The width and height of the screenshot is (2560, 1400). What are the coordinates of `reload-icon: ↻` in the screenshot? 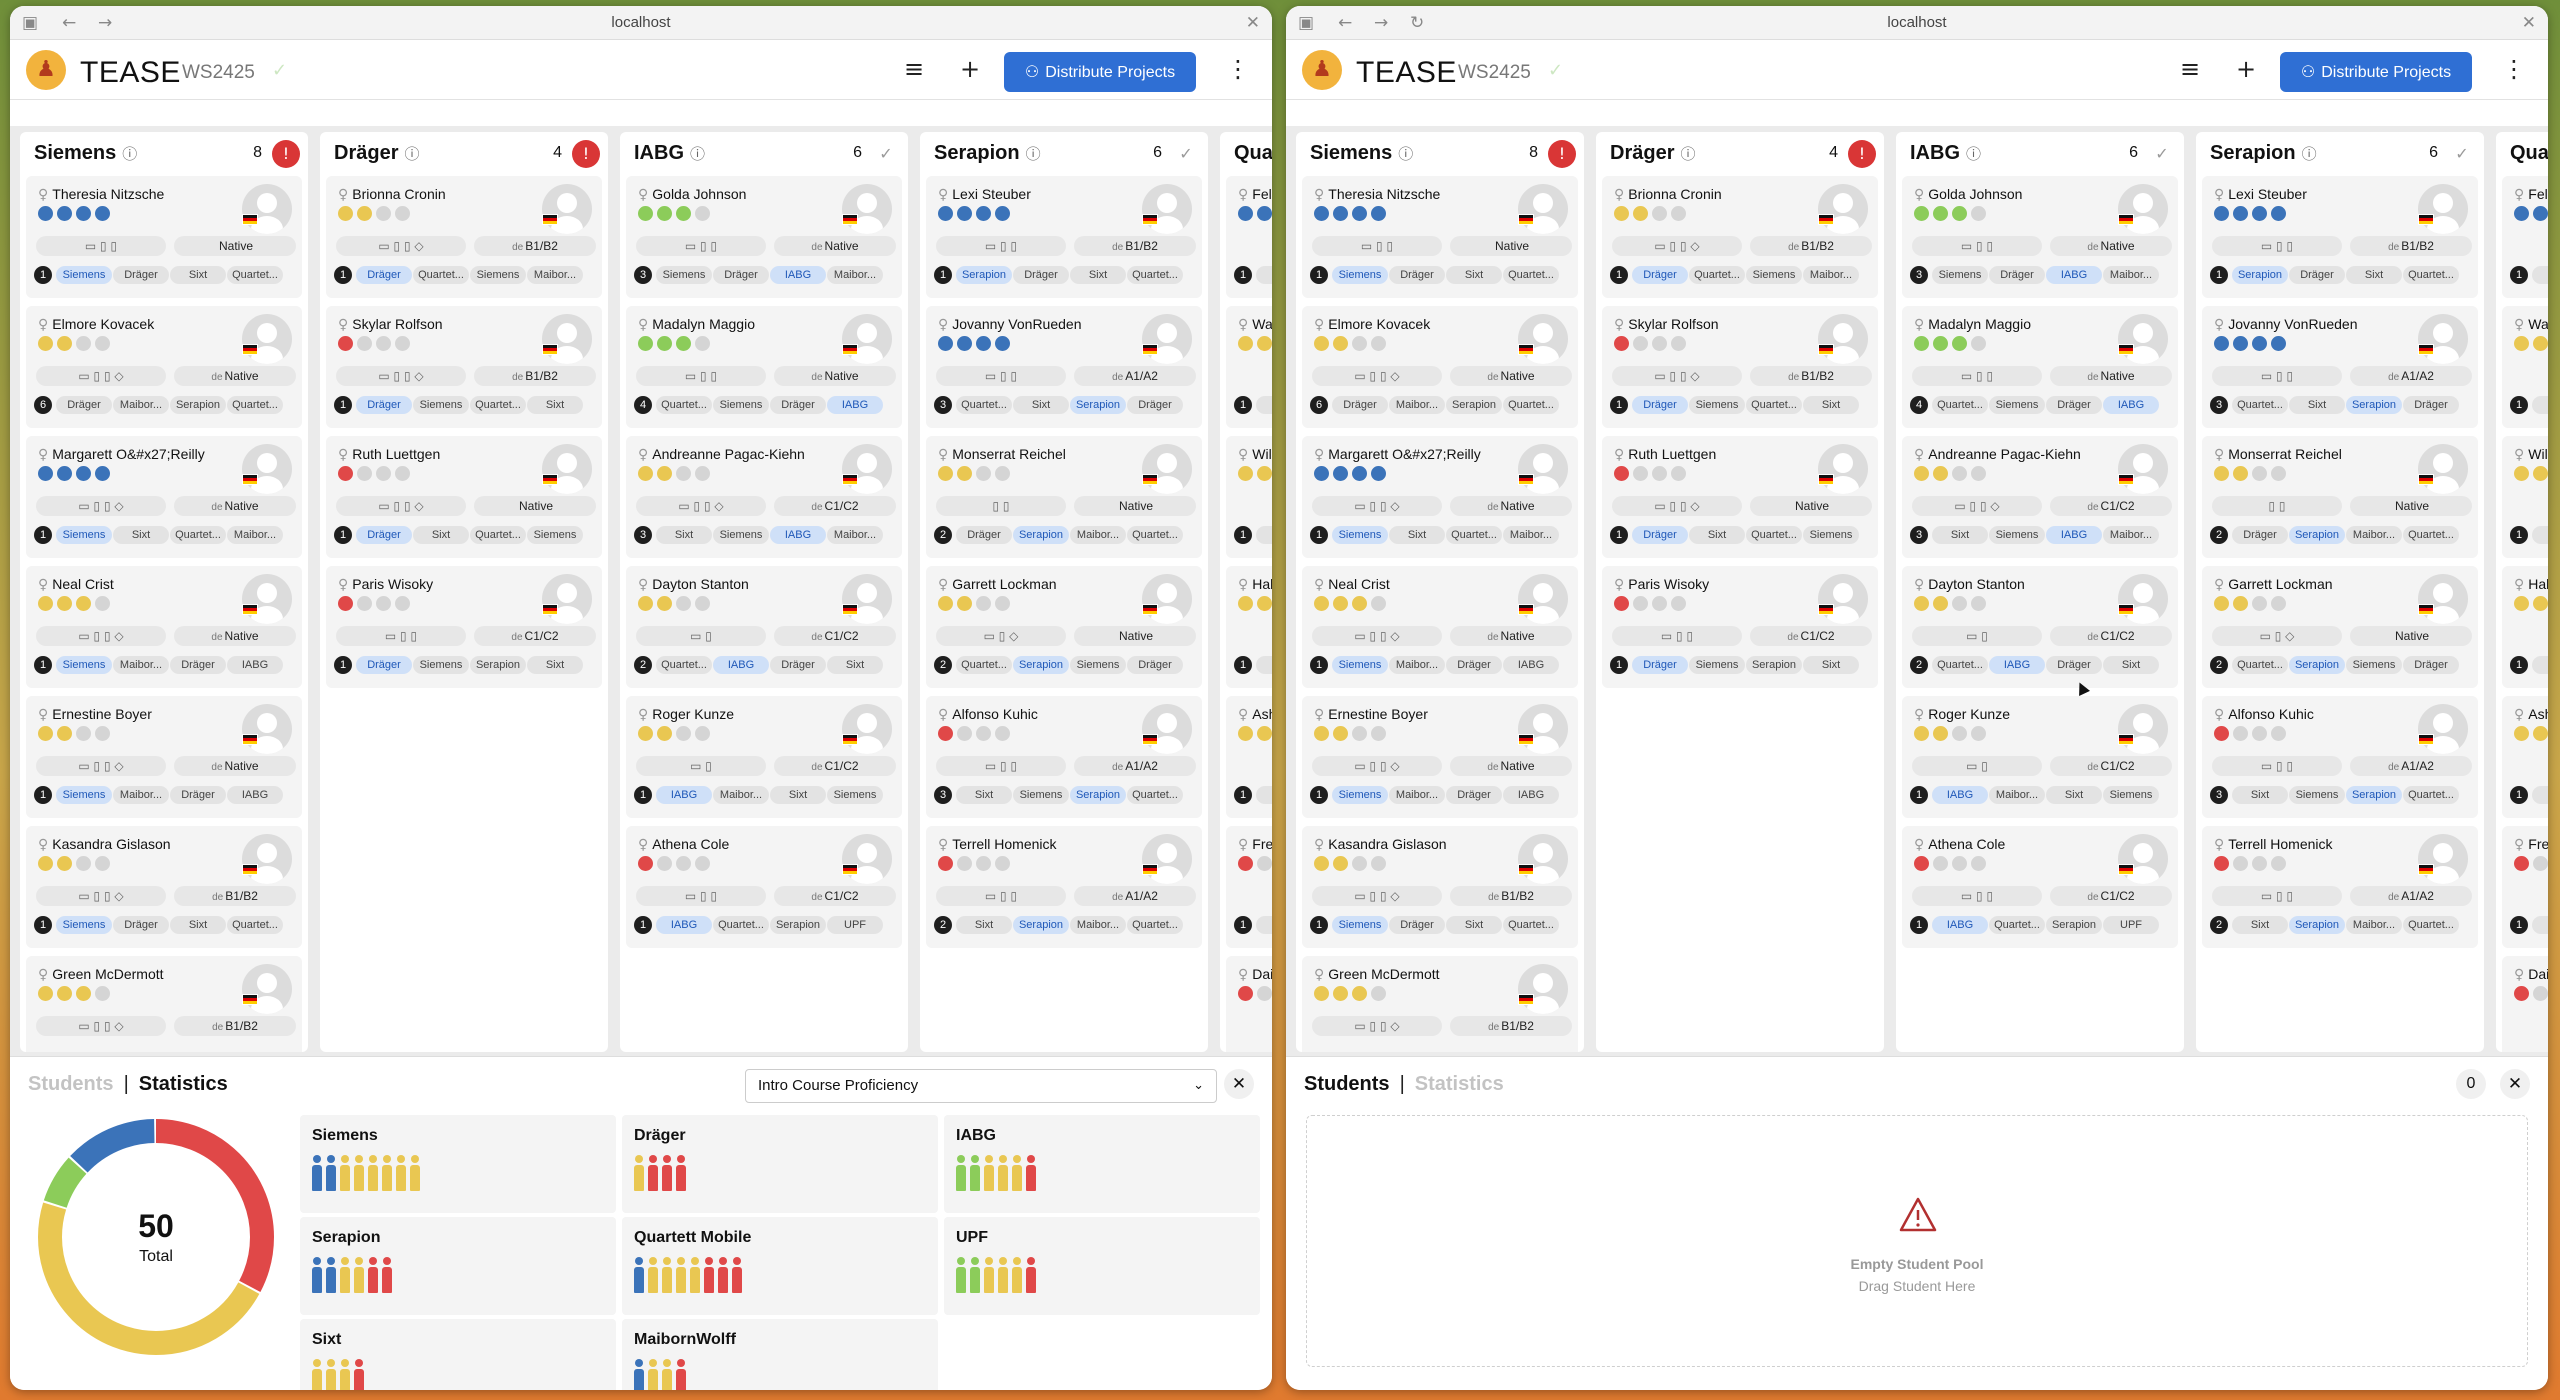 It's located at (1417, 23).